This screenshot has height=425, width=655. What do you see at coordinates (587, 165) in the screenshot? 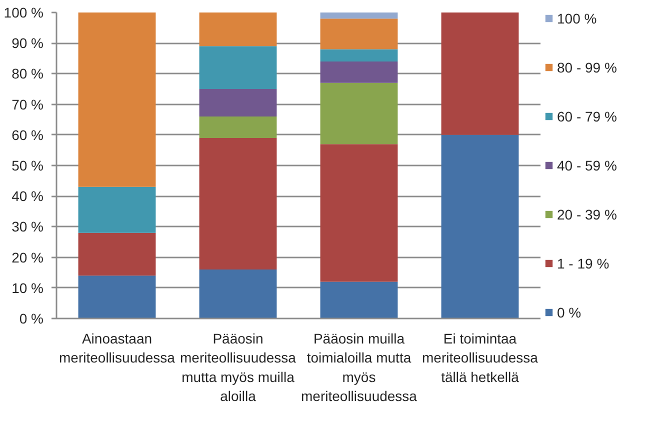
I see `legend-label: 40 - 59 %` at bounding box center [587, 165].